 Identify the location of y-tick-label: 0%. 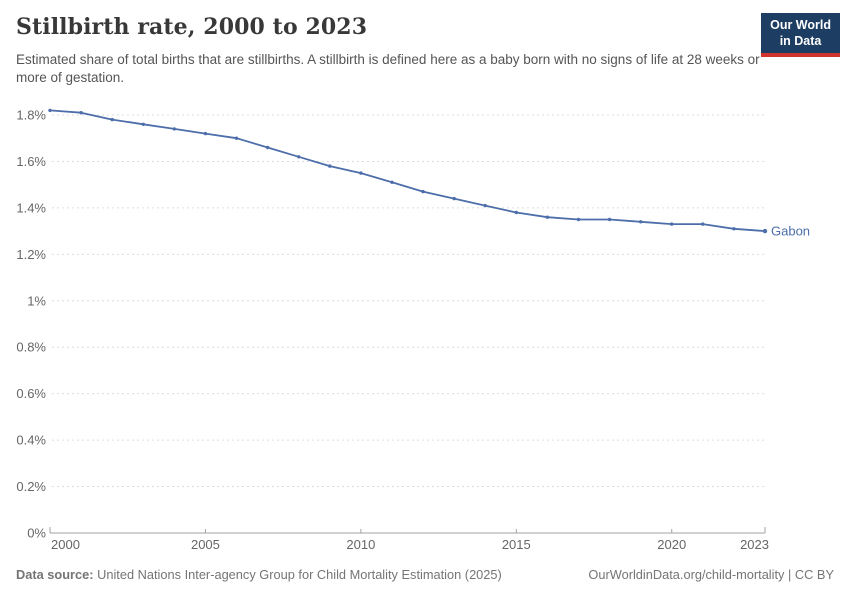
(36, 533).